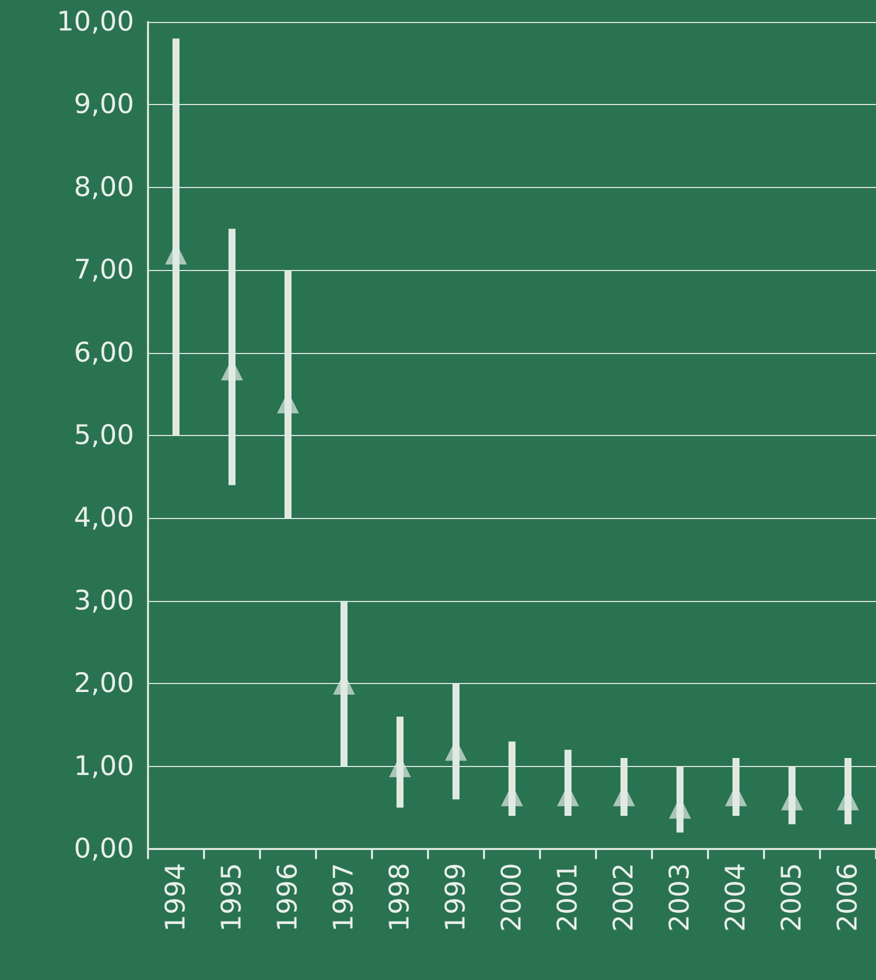 This screenshot has height=980, width=876. What do you see at coordinates (104, 104) in the screenshot?
I see `y-tick-label: 9,00` at bounding box center [104, 104].